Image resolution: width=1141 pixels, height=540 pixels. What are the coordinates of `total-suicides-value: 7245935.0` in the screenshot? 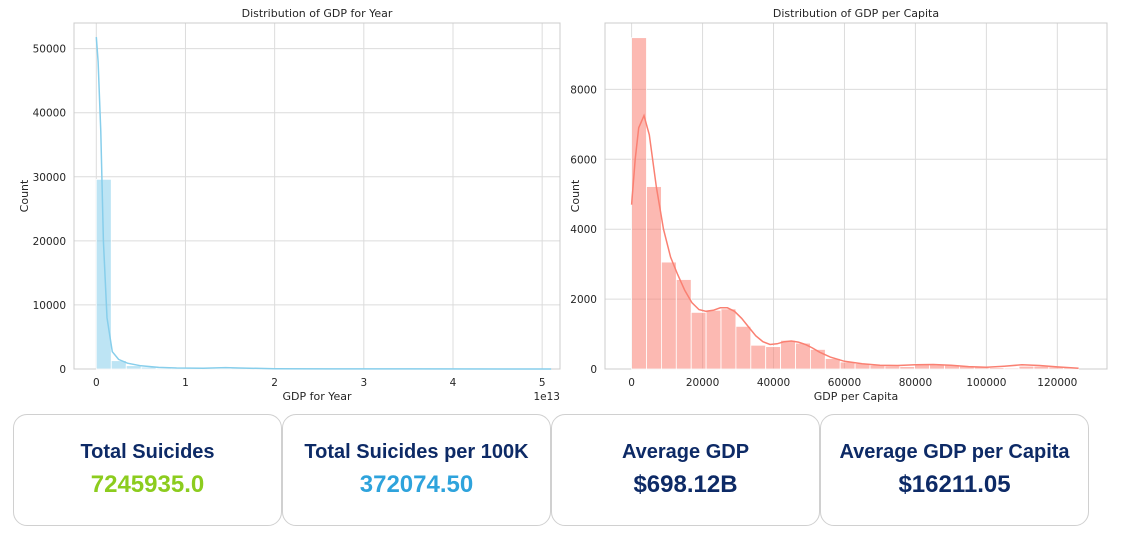 It's located at (147, 484).